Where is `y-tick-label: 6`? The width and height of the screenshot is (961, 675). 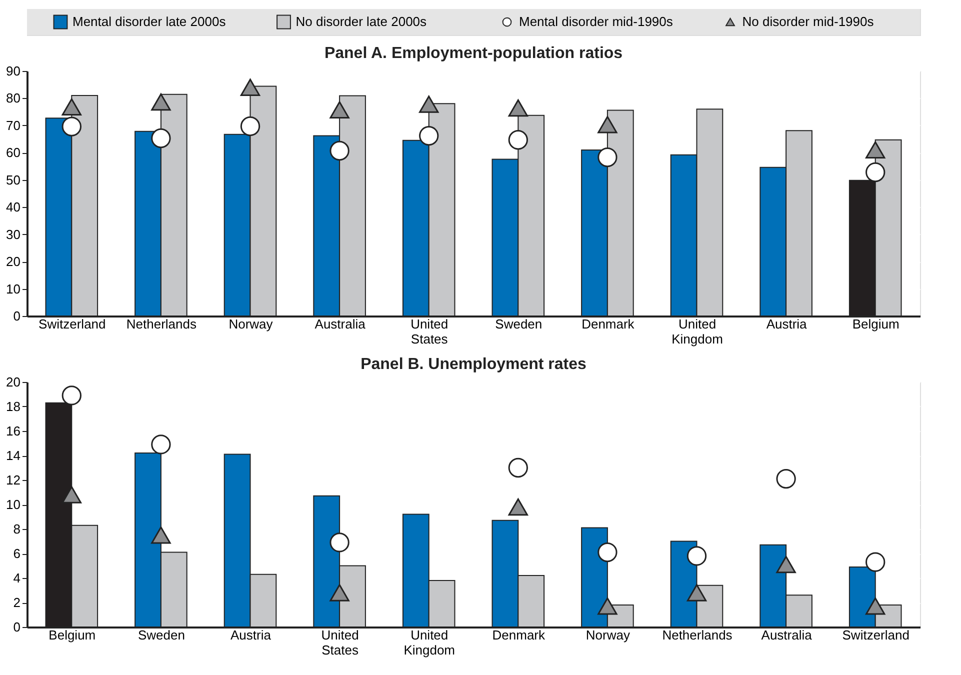 y-tick-label: 6 is located at coordinates (16, 553).